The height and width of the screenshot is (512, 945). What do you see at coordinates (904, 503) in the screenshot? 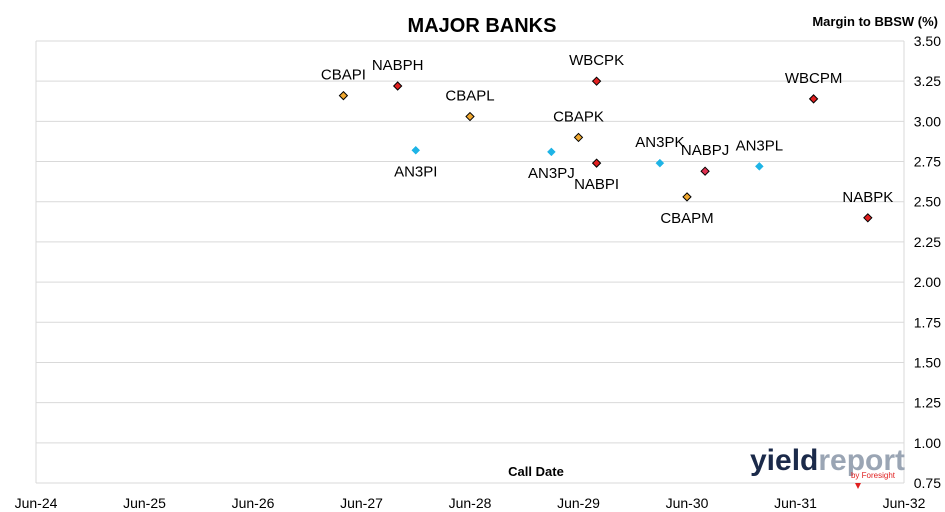
I see `x-tick-label: Jun-32` at bounding box center [904, 503].